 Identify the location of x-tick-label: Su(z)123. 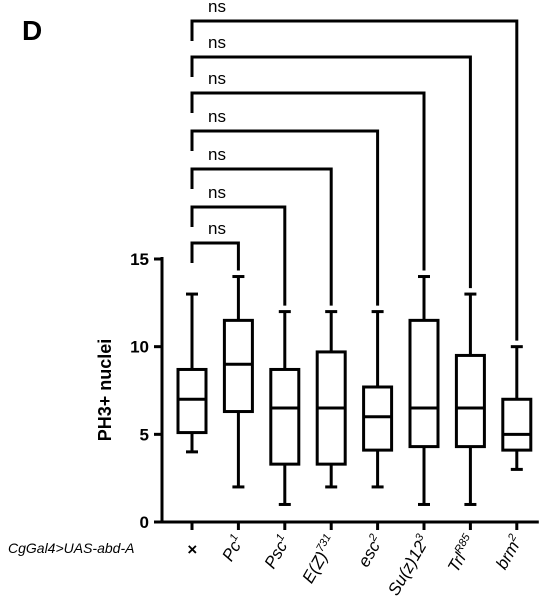
(408, 565).